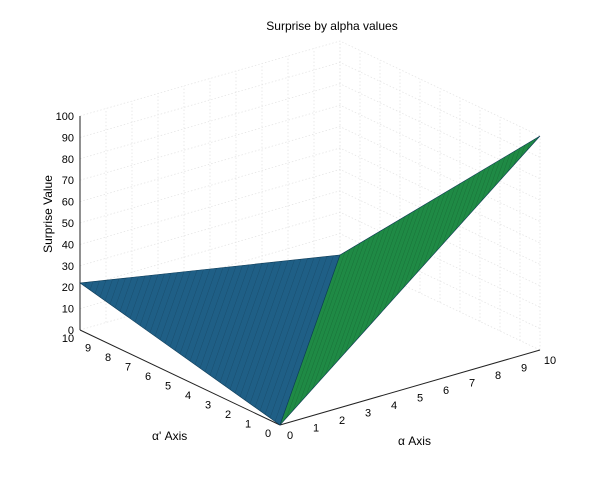 The image size is (598, 480). I want to click on z-tick-label: 50, so click(68, 224).